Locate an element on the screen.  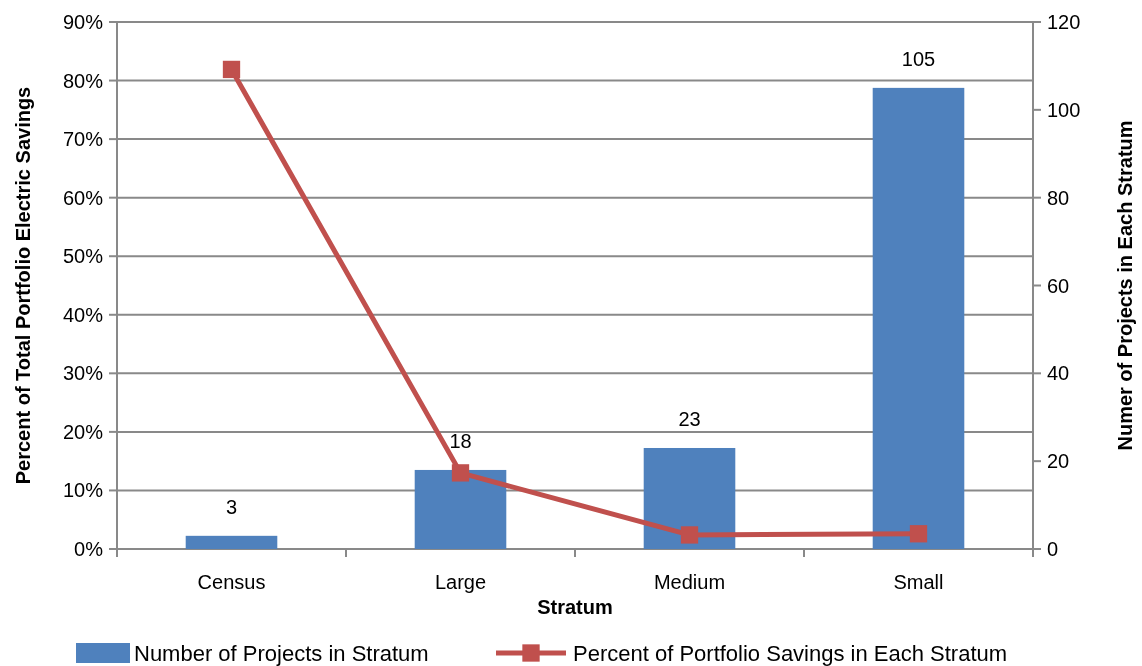
y2-tick-label: 120 is located at coordinates (1064, 22).